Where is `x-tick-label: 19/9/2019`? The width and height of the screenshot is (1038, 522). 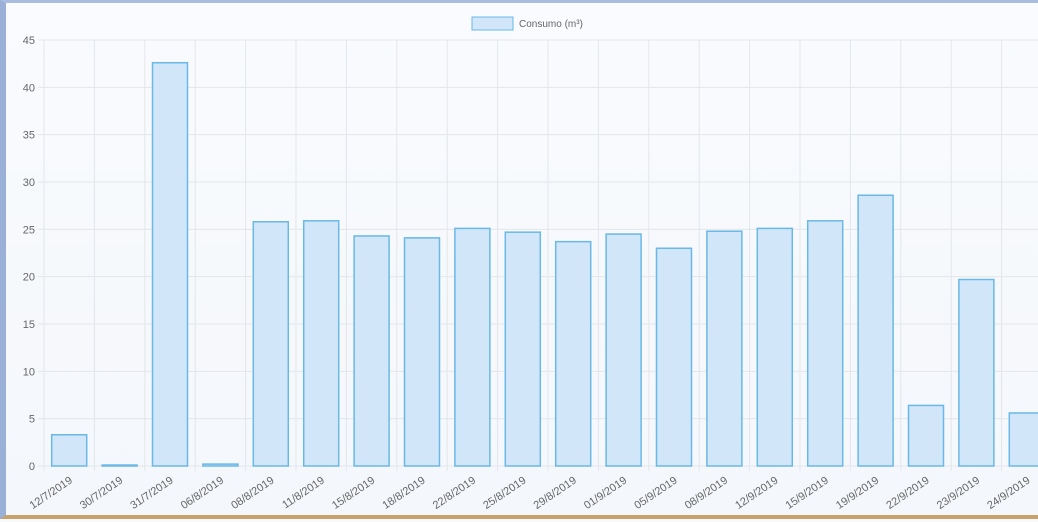
x-tick-label: 19/9/2019 is located at coordinates (857, 493).